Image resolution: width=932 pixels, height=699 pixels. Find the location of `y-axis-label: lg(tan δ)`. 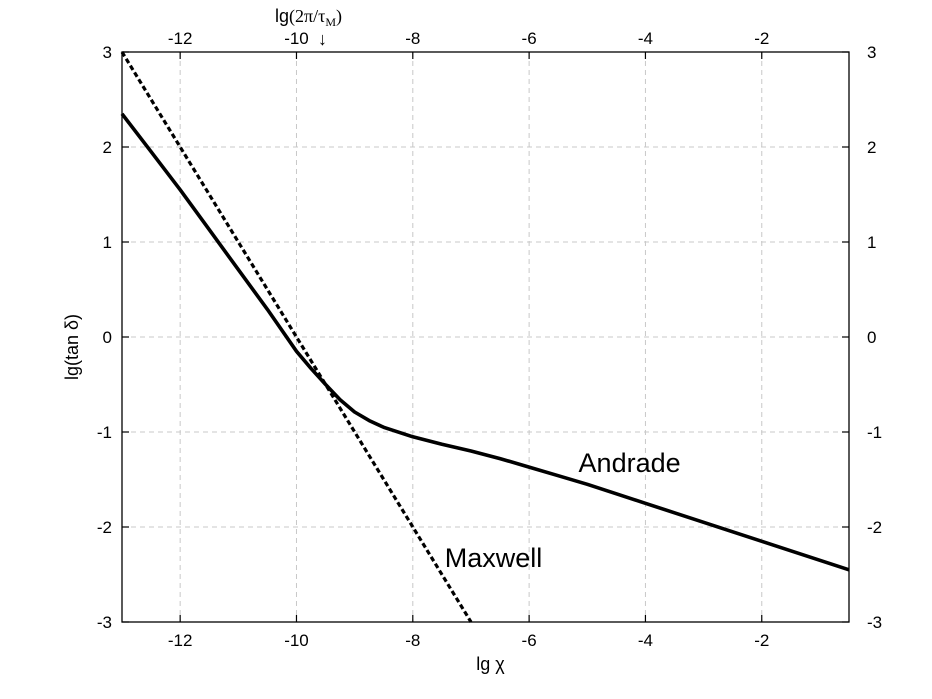

y-axis-label: lg(tan δ) is located at coordinates (72, 347).